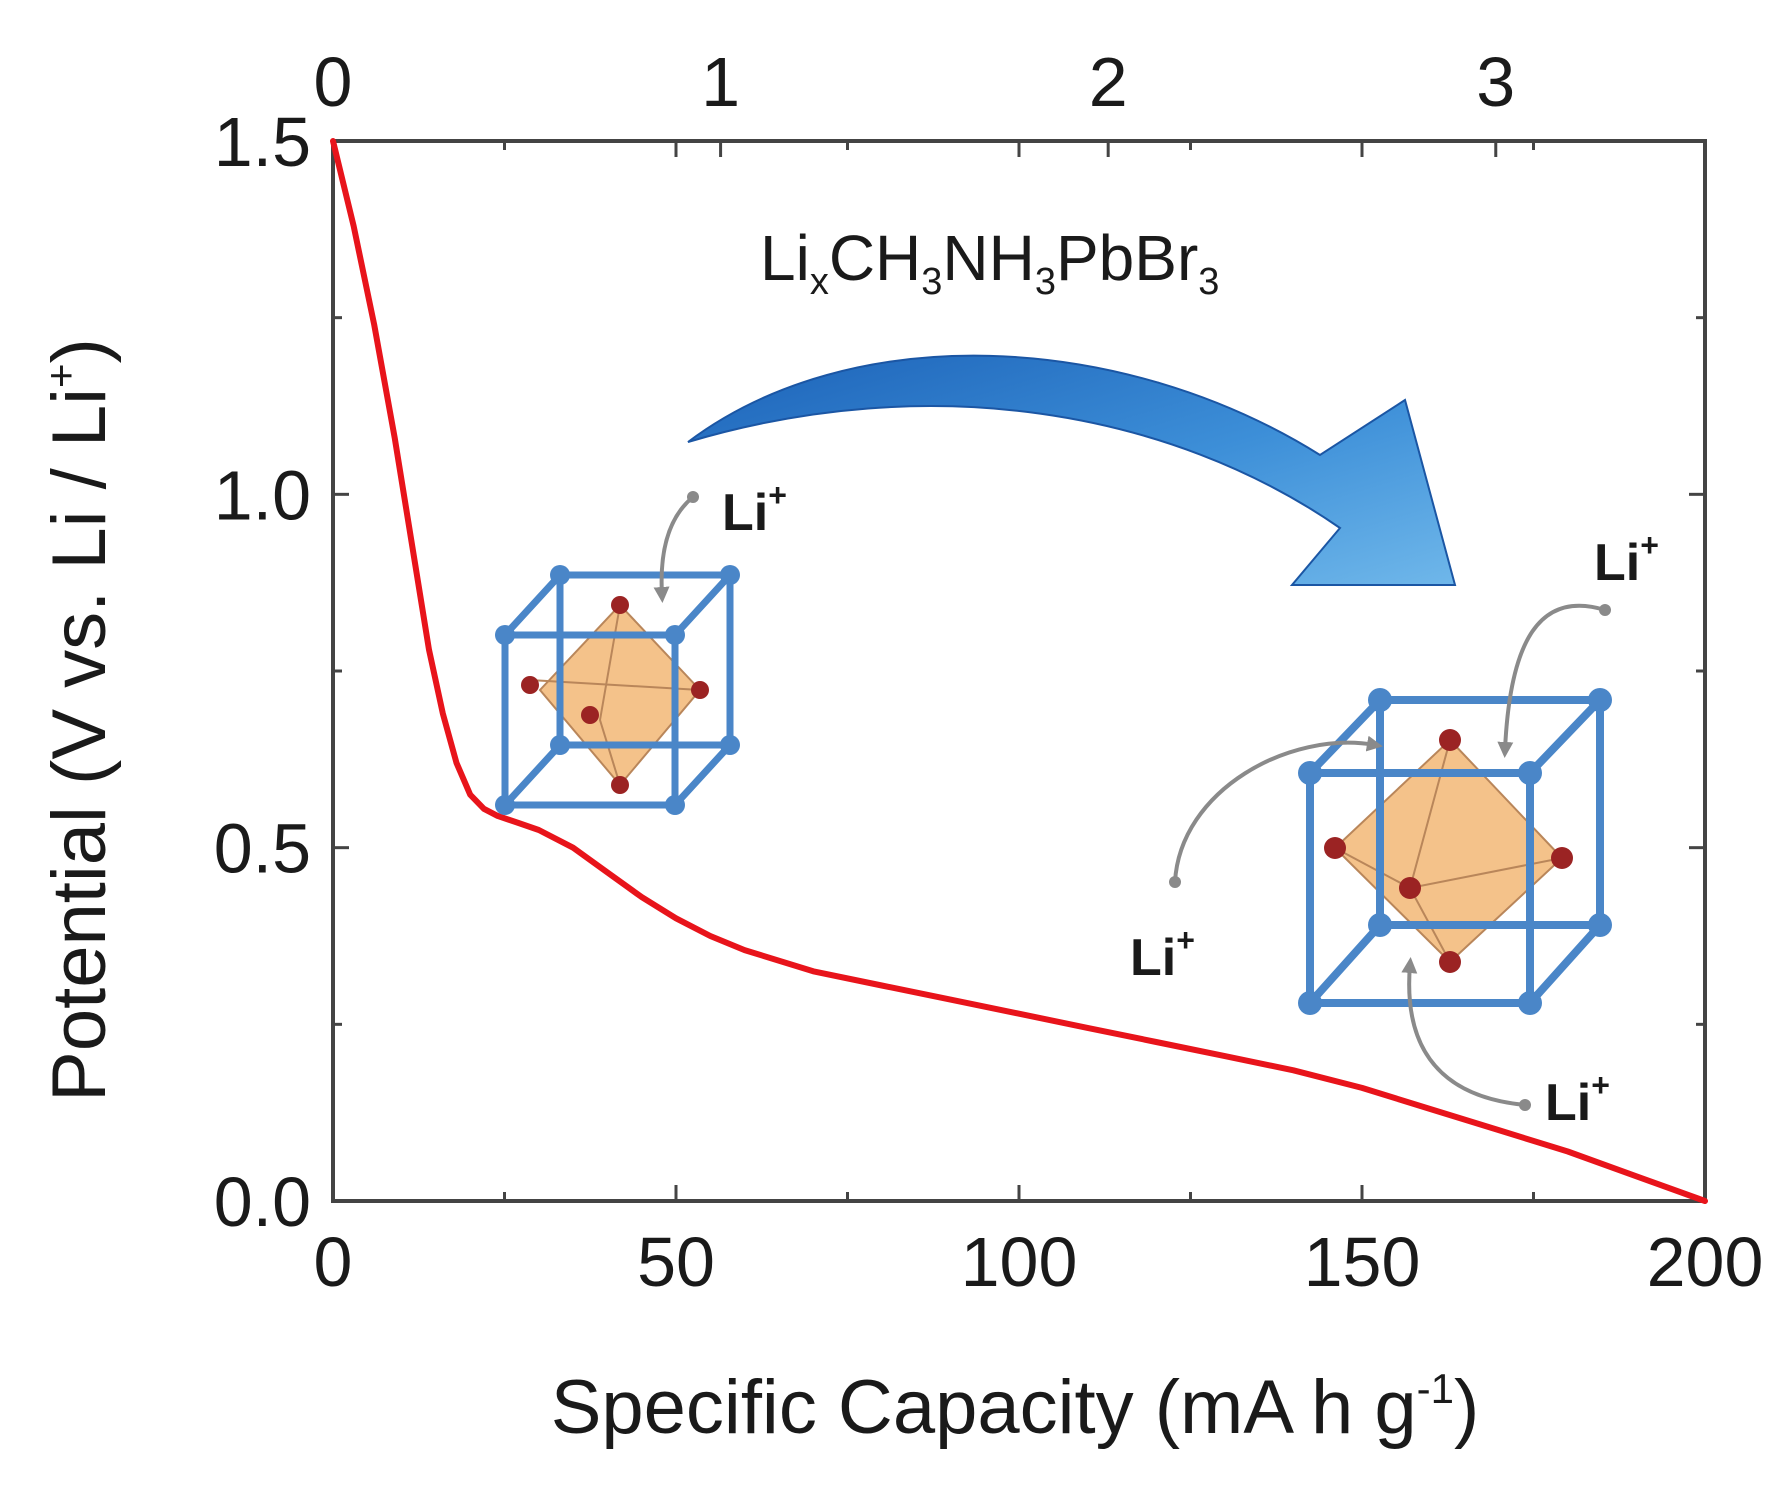 Image resolution: width=1781 pixels, height=1502 pixels. I want to click on top-tick-labels: 0 1 2 3, so click(915, 82).